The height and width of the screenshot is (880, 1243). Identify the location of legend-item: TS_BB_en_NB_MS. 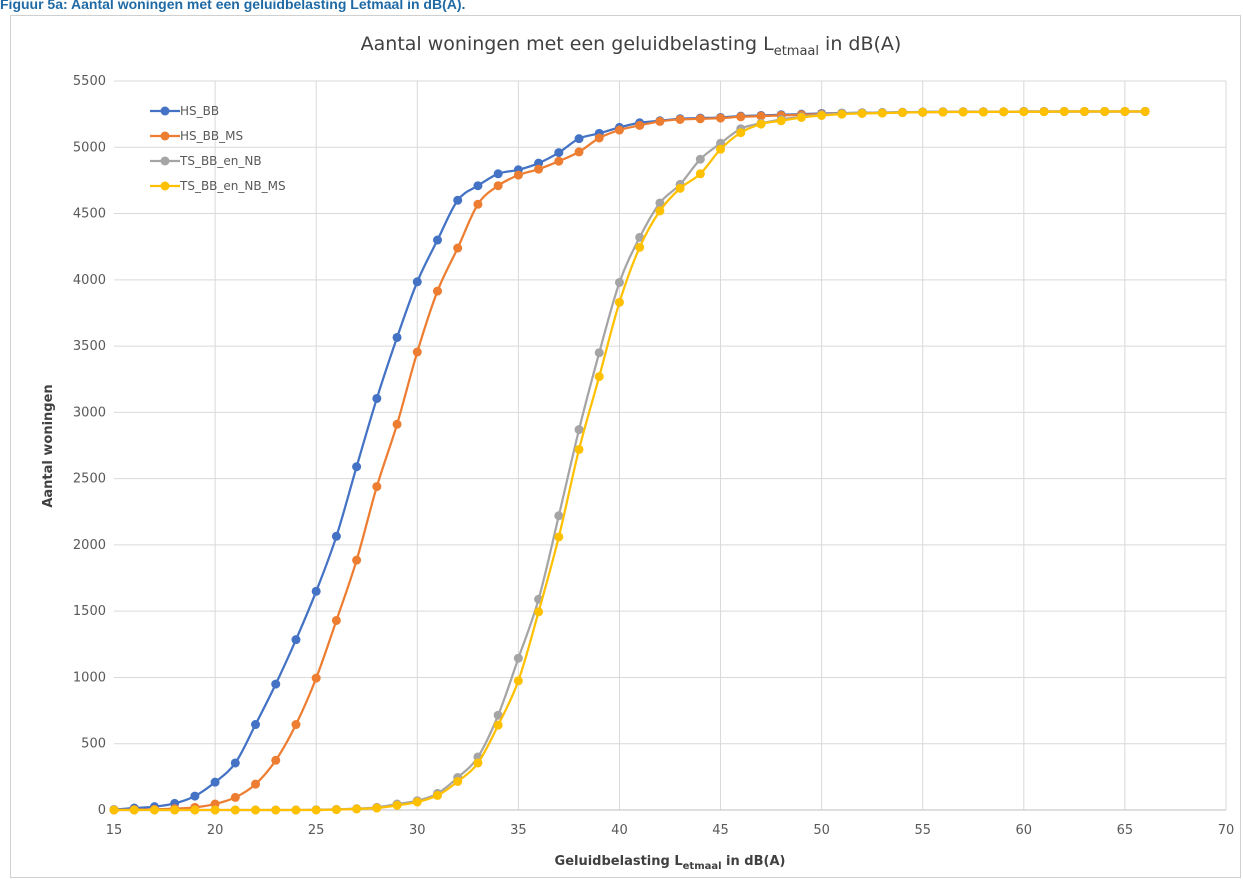
(218, 186).